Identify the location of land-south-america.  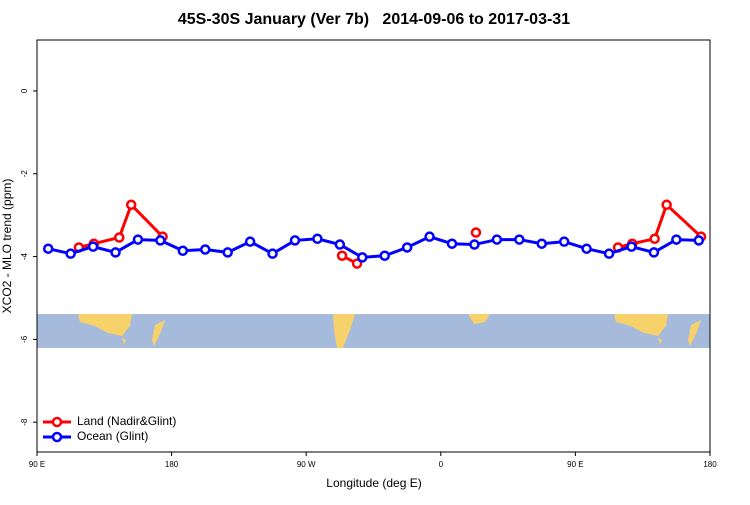
(344, 331).